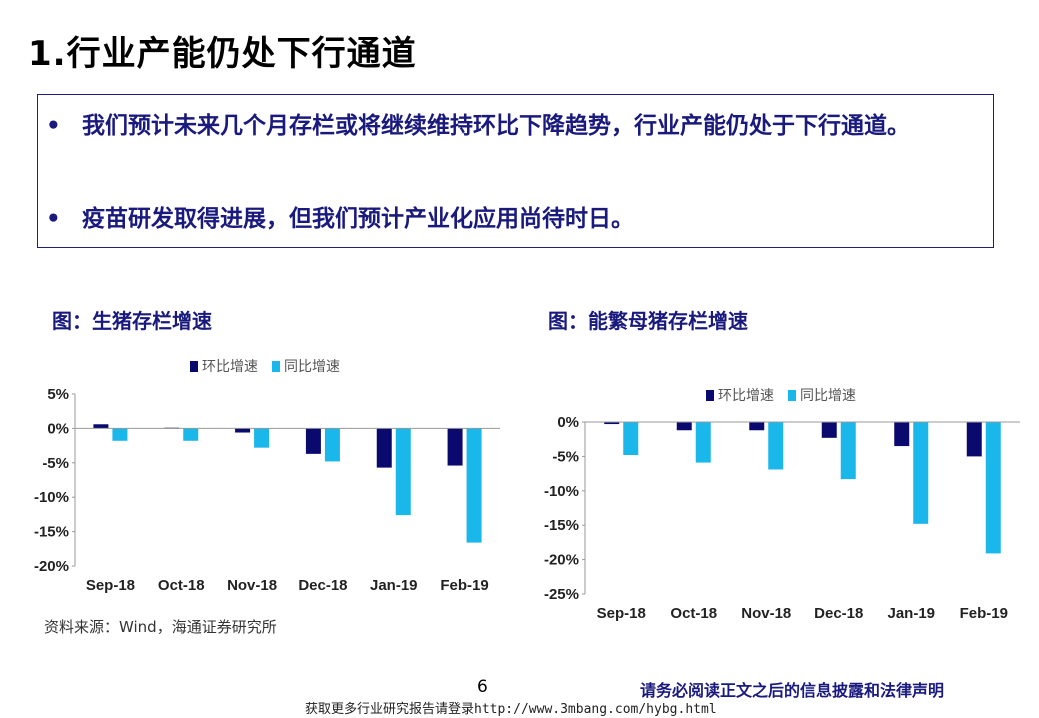  Describe the element at coordinates (648, 321) in the screenshot. I see `chart-title-right: 图：能繁母猪存栏增速` at that location.